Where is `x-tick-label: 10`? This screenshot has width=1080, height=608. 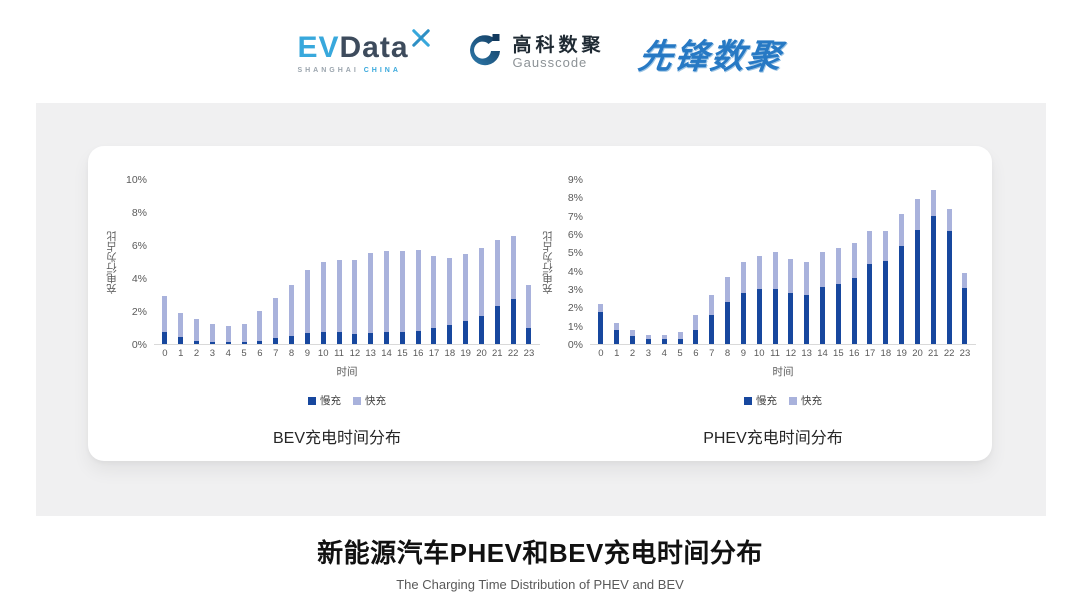
x-tick-label: 10 is located at coordinates (323, 353).